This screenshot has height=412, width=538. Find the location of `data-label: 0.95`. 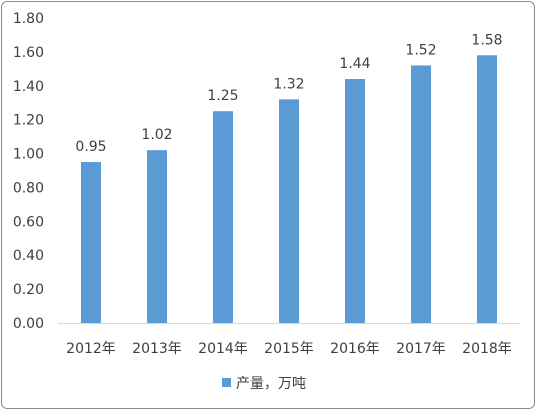

data-label: 0.95 is located at coordinates (90, 147).